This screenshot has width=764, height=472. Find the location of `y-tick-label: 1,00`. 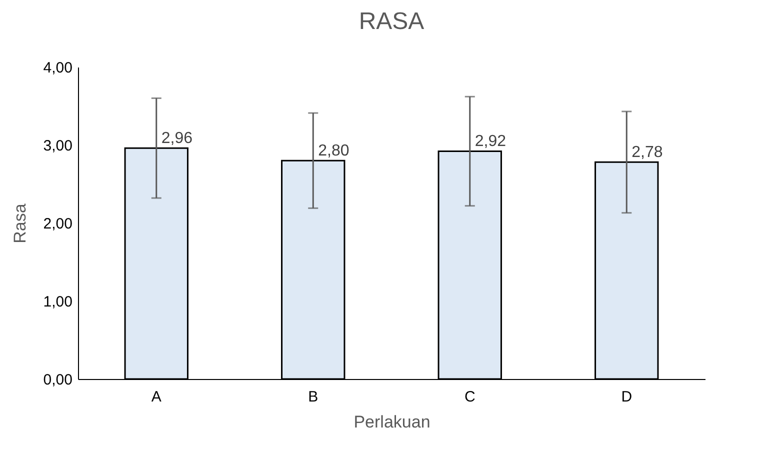

y-tick-label: 1,00 is located at coordinates (57, 302).